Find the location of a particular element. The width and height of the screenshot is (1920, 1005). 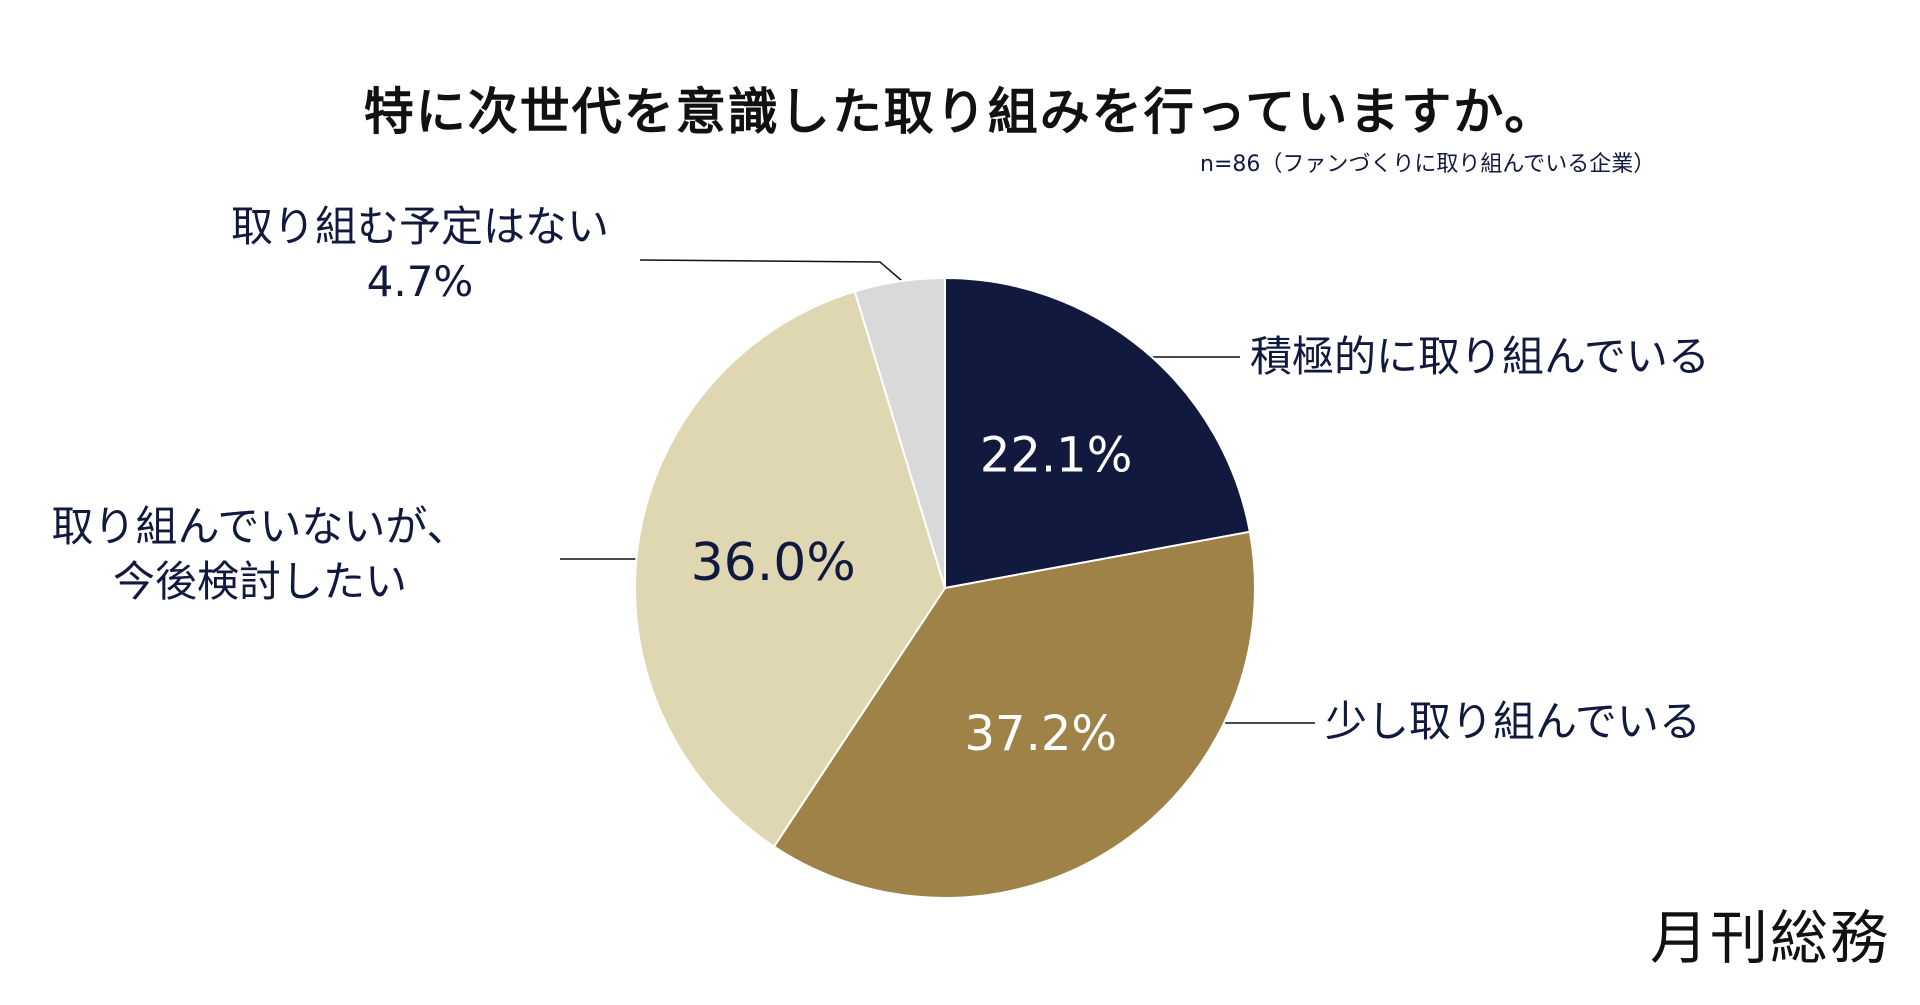

legend-label-sekkyoku: 積極的に取り組んでいる is located at coordinates (1480, 357).